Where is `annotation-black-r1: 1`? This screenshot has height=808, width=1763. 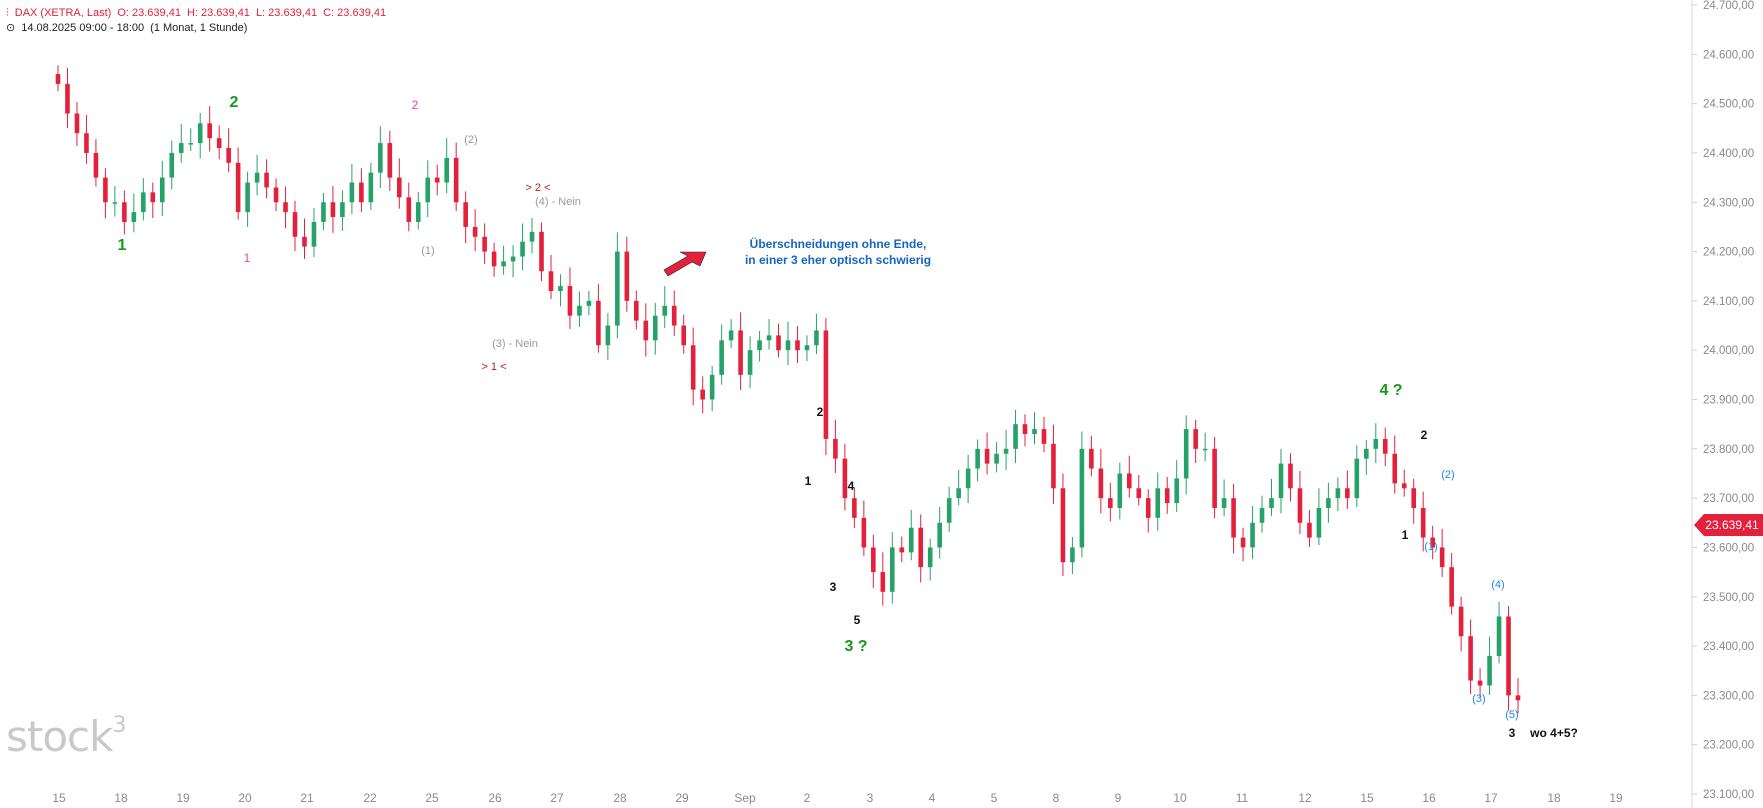 annotation-black-r1: 1 is located at coordinates (1405, 535).